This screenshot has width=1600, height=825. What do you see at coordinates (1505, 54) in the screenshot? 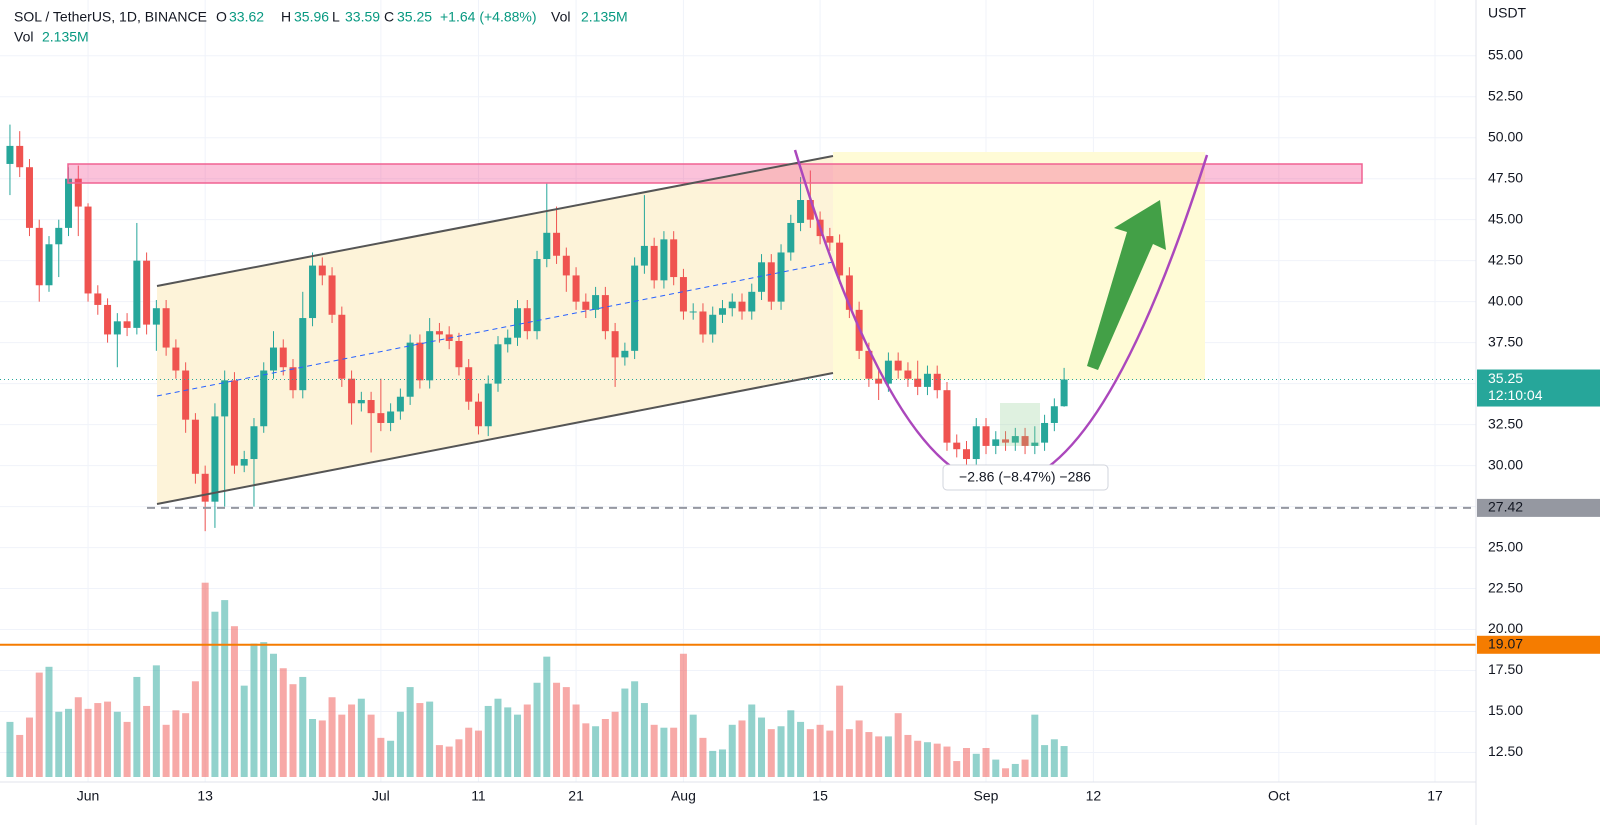
I see `y-tick-label: 55.00` at bounding box center [1505, 54].